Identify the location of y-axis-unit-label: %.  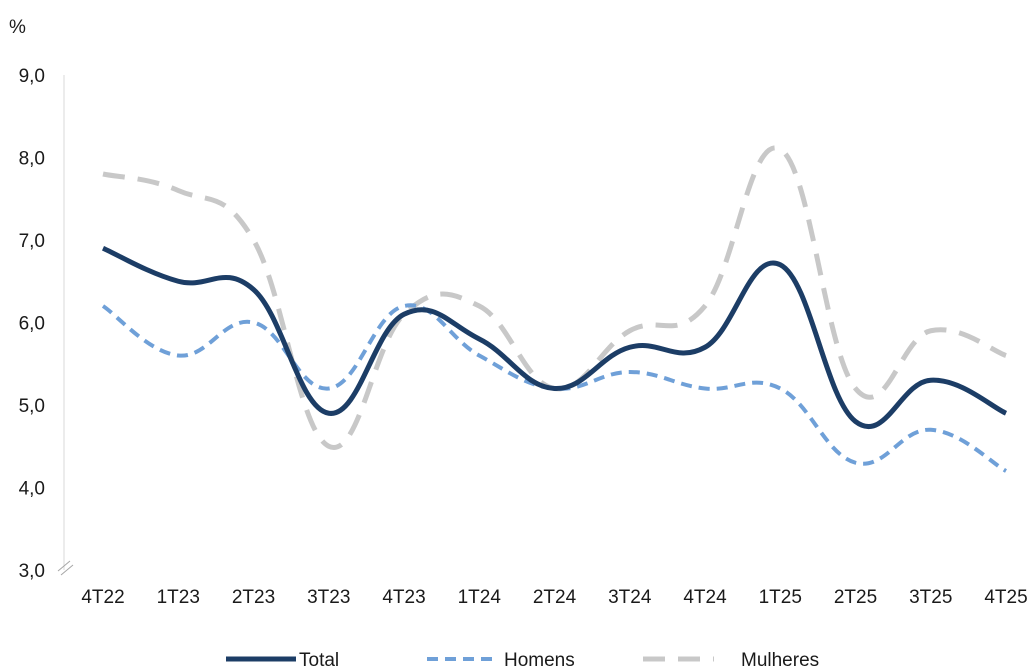
(17, 27).